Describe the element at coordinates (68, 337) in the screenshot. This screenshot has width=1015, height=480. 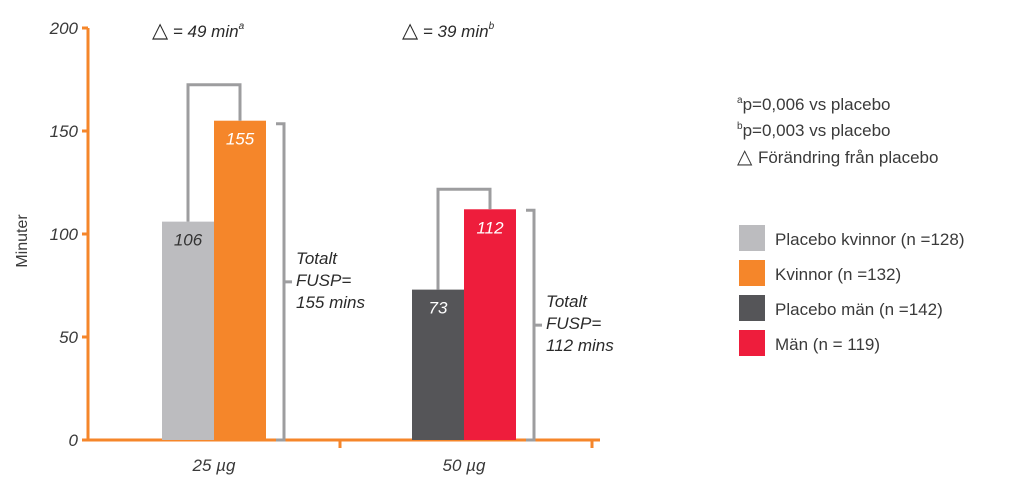
I see `y-tick-label: 50` at that location.